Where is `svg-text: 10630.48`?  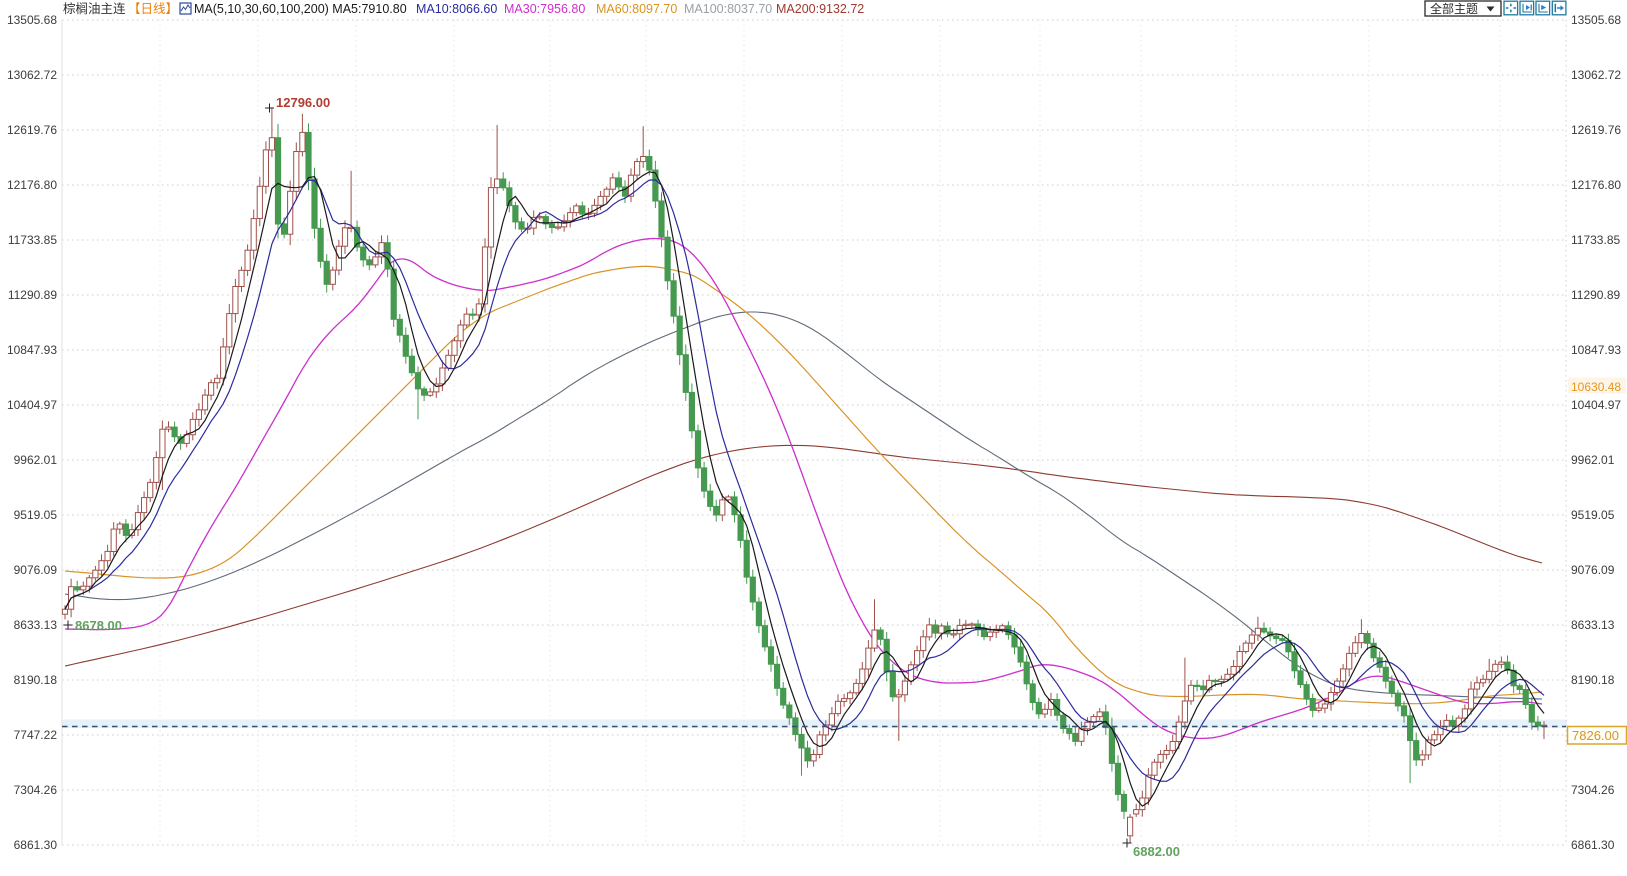
svg-text: 10630.48 is located at coordinates (1596, 387).